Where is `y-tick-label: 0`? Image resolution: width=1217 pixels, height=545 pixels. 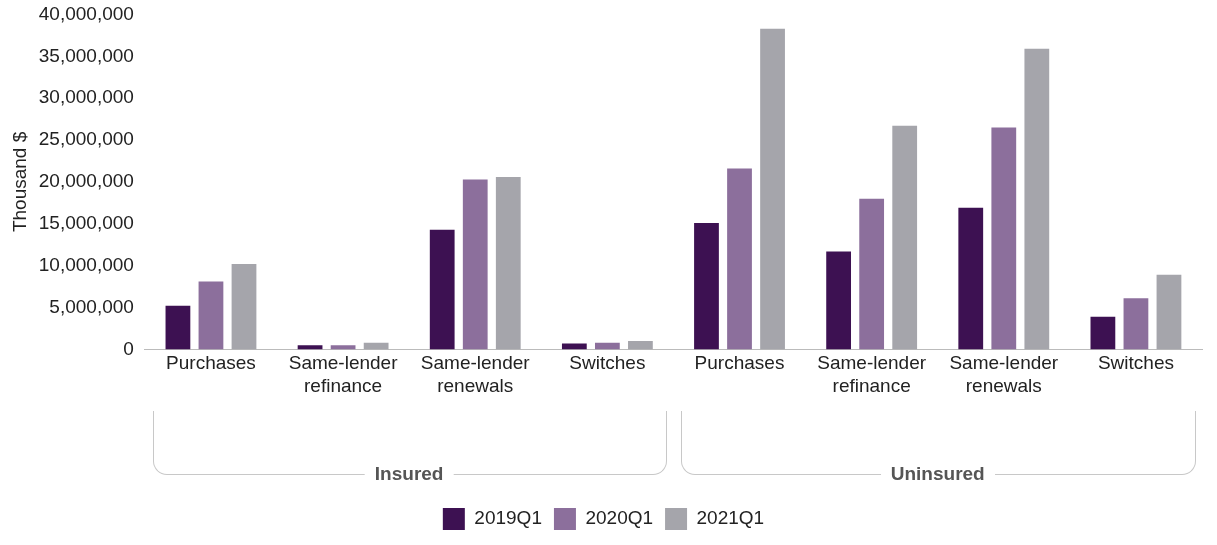 y-tick-label: 0 is located at coordinates (128, 348).